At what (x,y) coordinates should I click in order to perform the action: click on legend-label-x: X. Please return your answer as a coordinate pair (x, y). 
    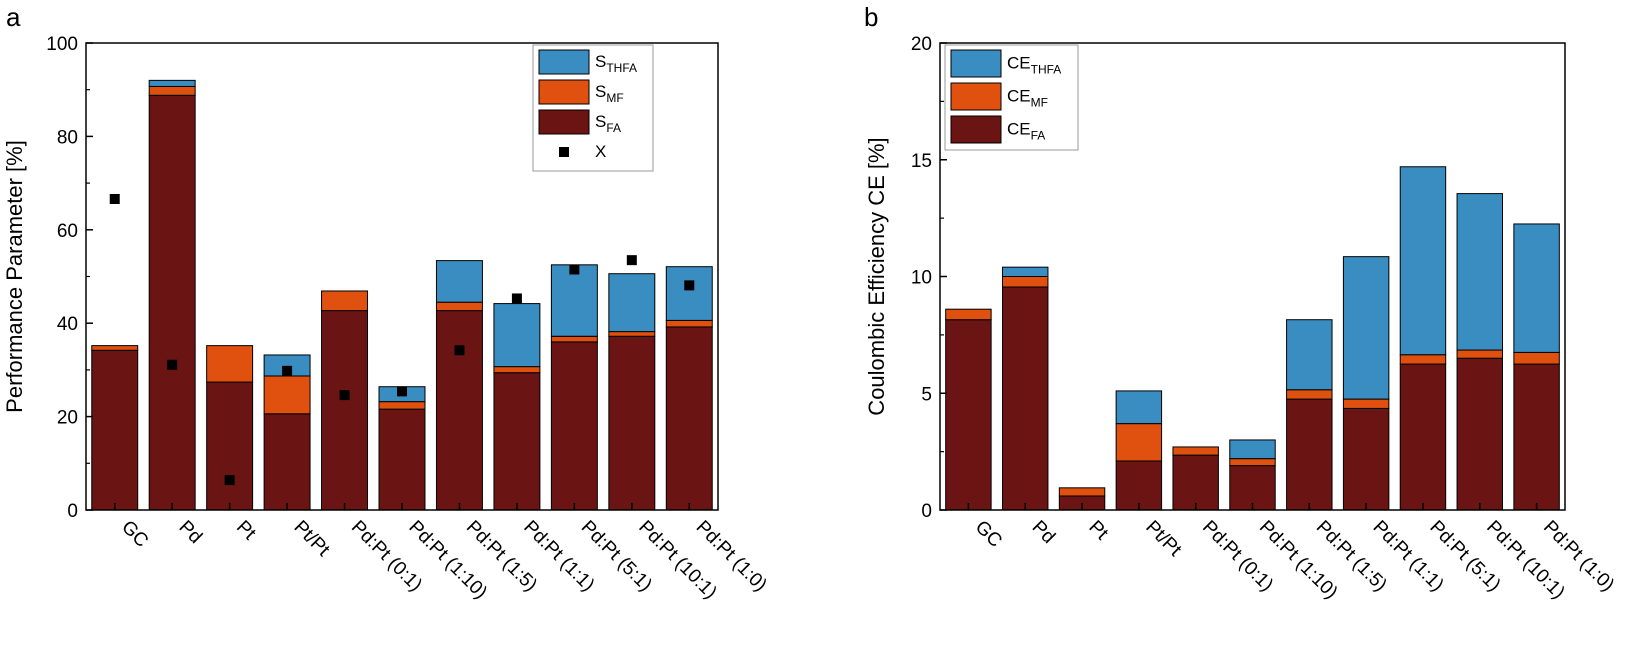
    Looking at the image, I should click on (600, 151).